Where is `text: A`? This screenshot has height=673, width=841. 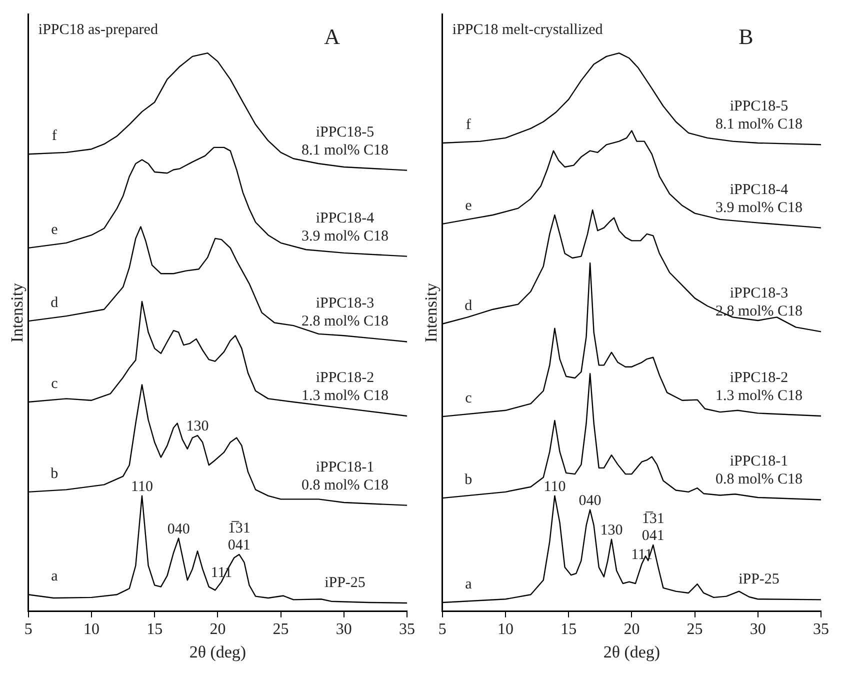
text: A is located at coordinates (332, 36).